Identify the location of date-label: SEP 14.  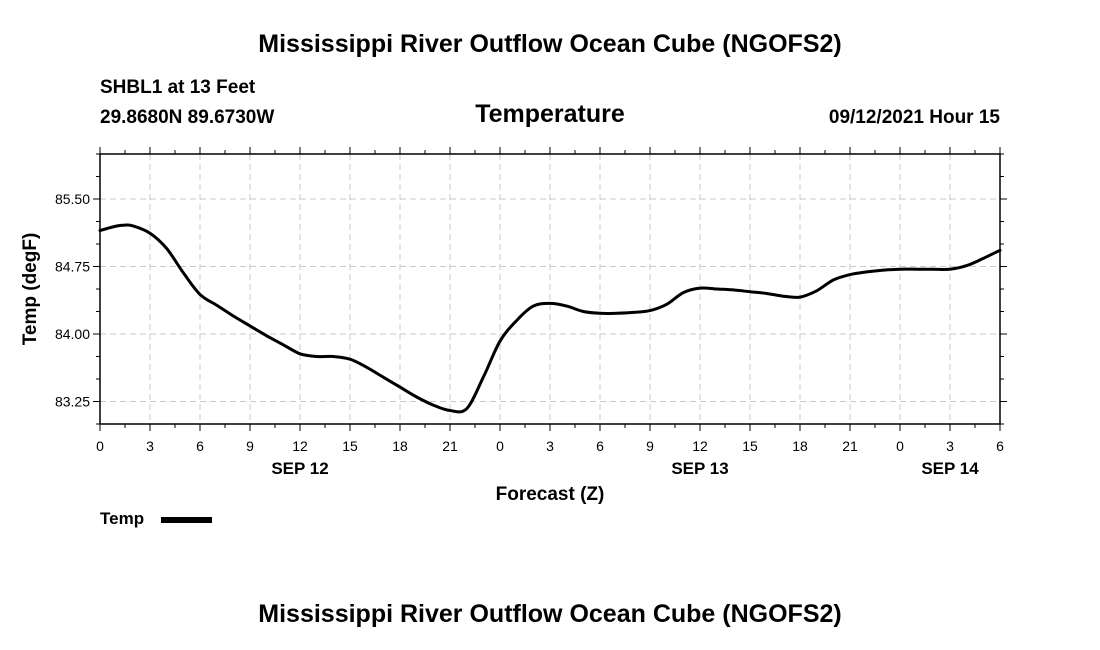
(950, 468).